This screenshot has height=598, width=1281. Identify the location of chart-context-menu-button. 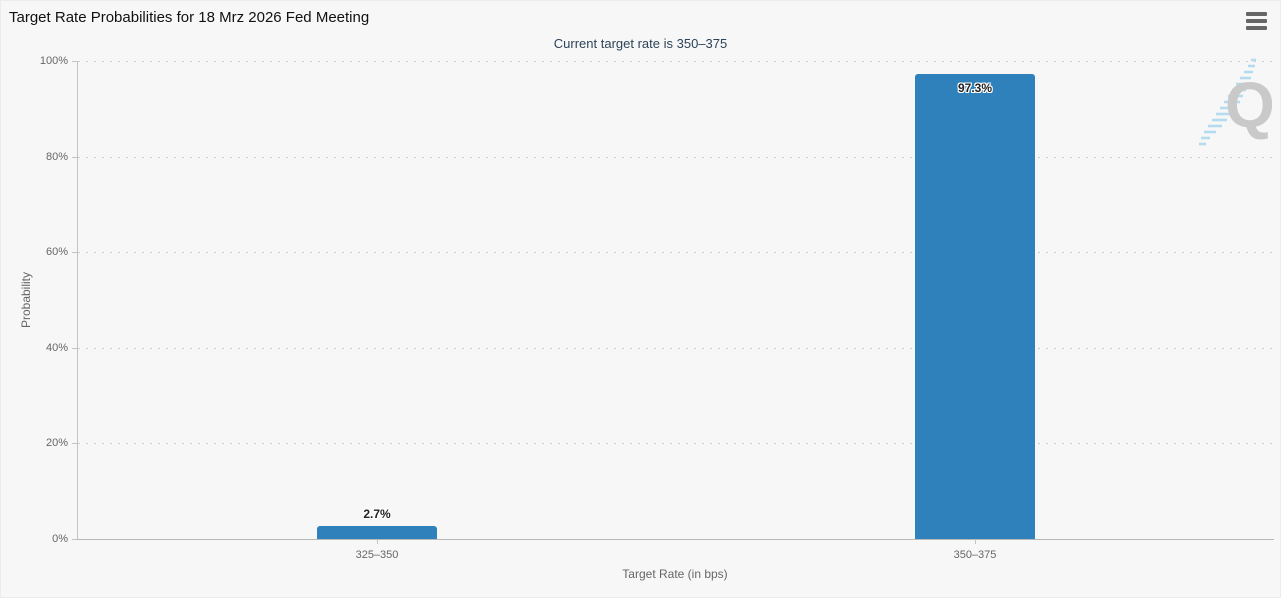
(1256, 21).